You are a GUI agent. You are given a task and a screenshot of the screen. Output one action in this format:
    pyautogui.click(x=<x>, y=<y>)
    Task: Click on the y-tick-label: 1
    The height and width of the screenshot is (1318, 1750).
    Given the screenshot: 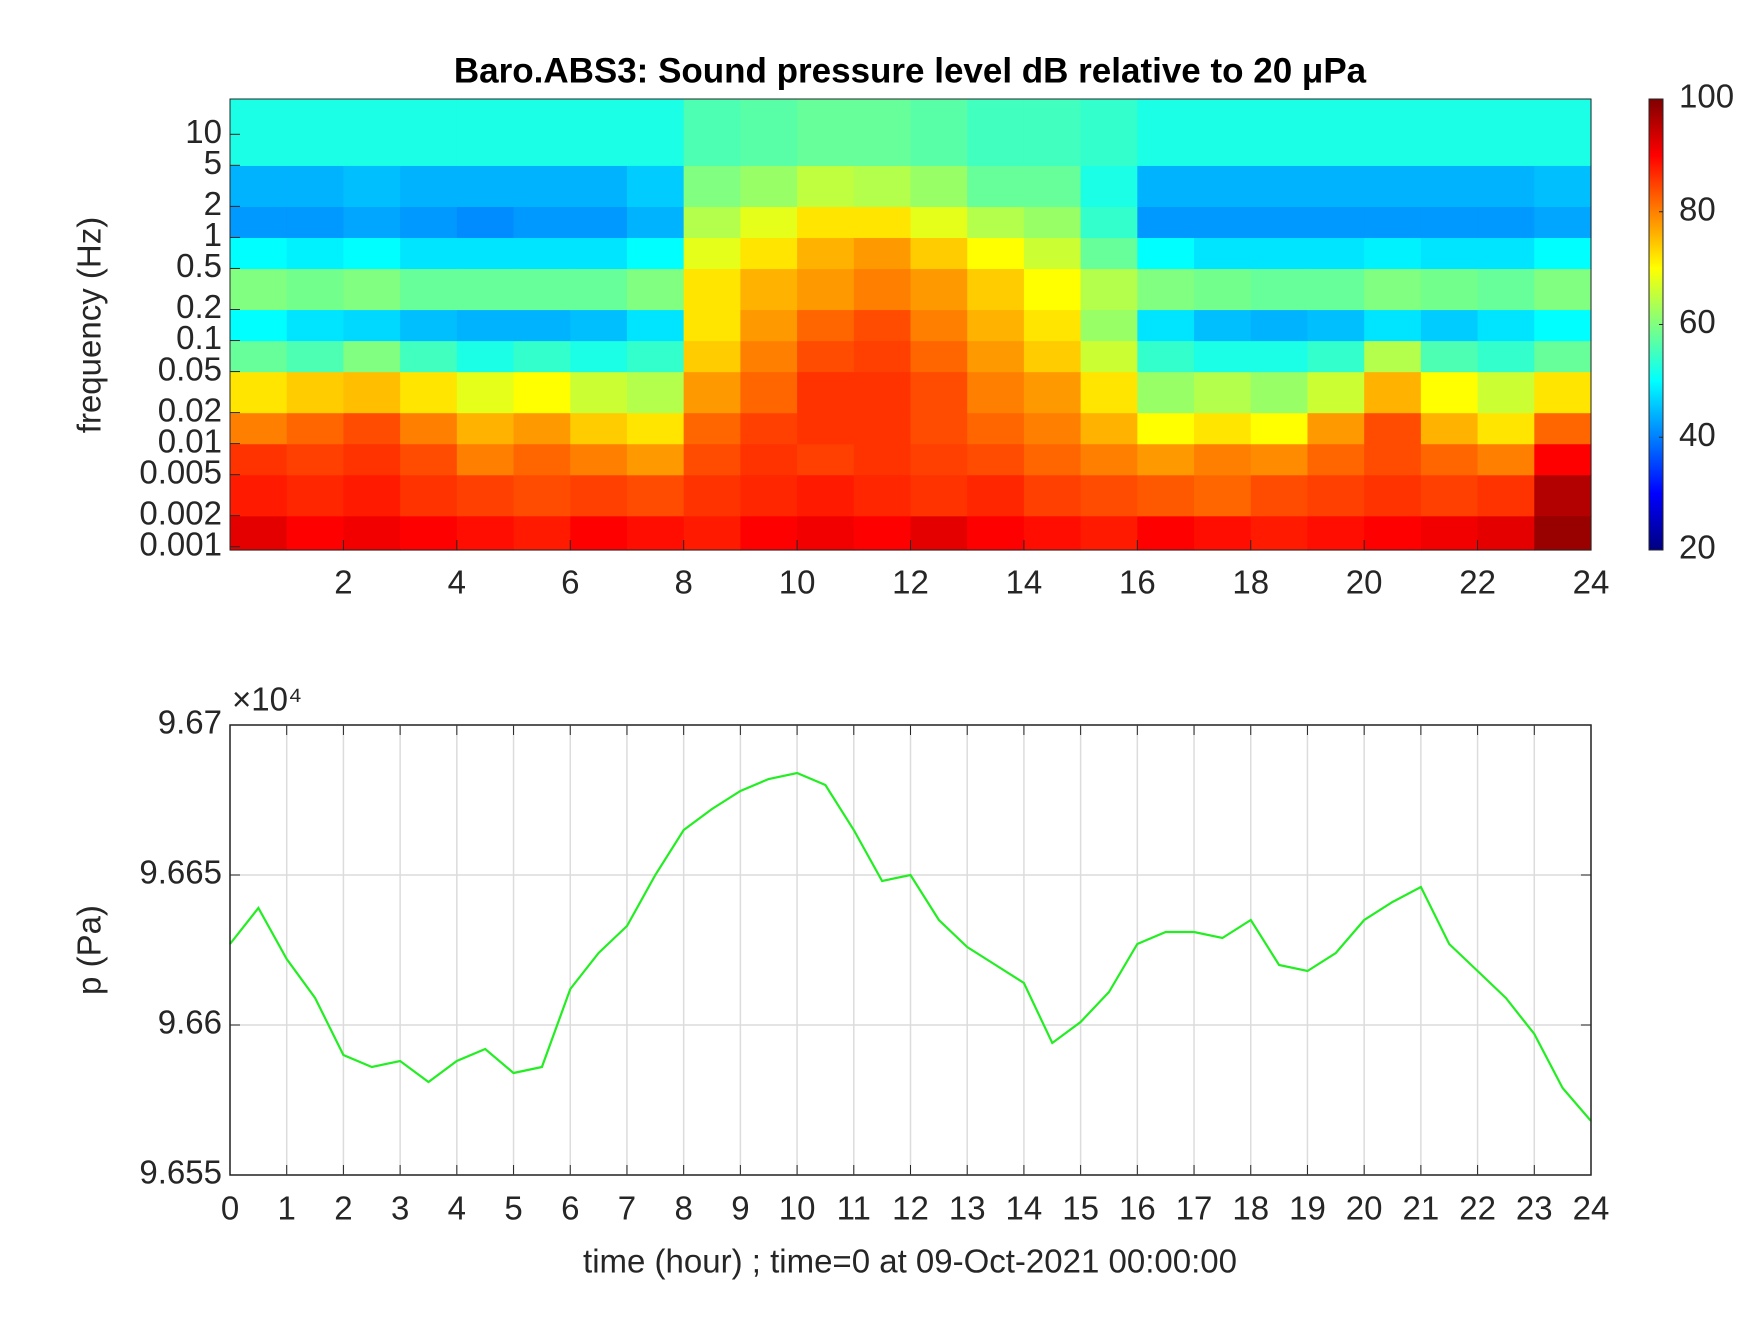 What is the action you would take?
    pyautogui.click(x=213, y=234)
    